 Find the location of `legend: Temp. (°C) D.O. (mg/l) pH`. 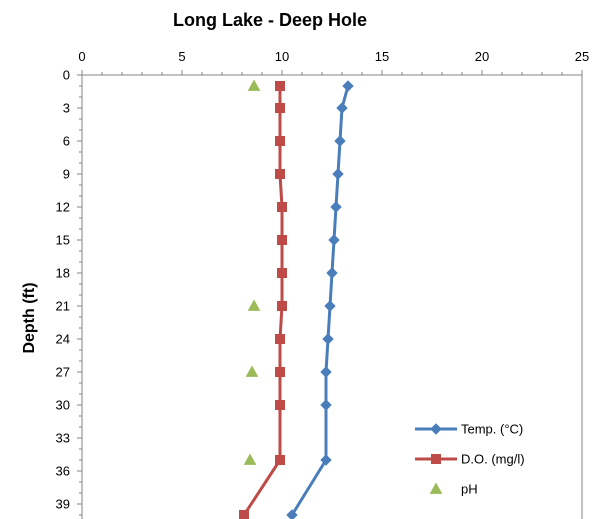

legend: Temp. (°C) D.O. (mg/l) pH is located at coordinates (470, 459).